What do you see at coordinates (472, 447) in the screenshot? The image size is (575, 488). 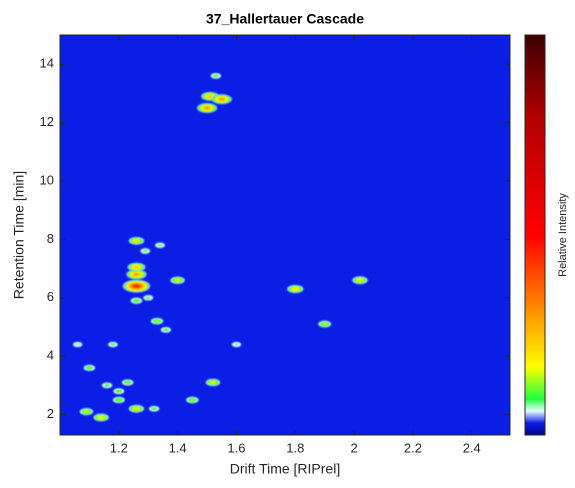 I see `x-tick-label: 2.4` at bounding box center [472, 447].